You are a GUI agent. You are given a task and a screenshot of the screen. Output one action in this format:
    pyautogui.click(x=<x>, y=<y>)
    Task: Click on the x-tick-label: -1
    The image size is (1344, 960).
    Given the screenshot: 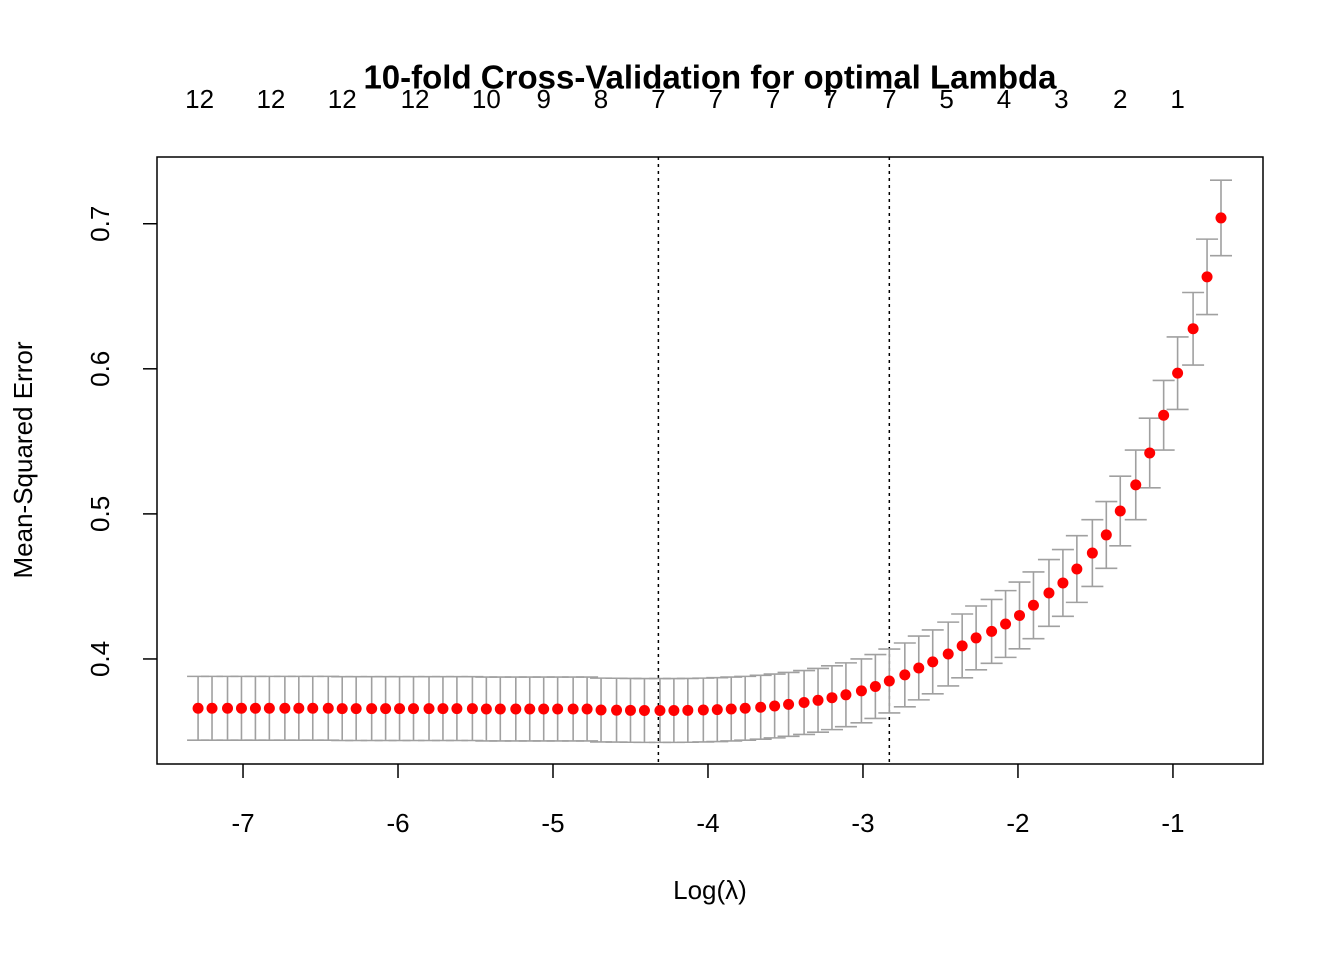 What is the action you would take?
    pyautogui.click(x=1172, y=823)
    